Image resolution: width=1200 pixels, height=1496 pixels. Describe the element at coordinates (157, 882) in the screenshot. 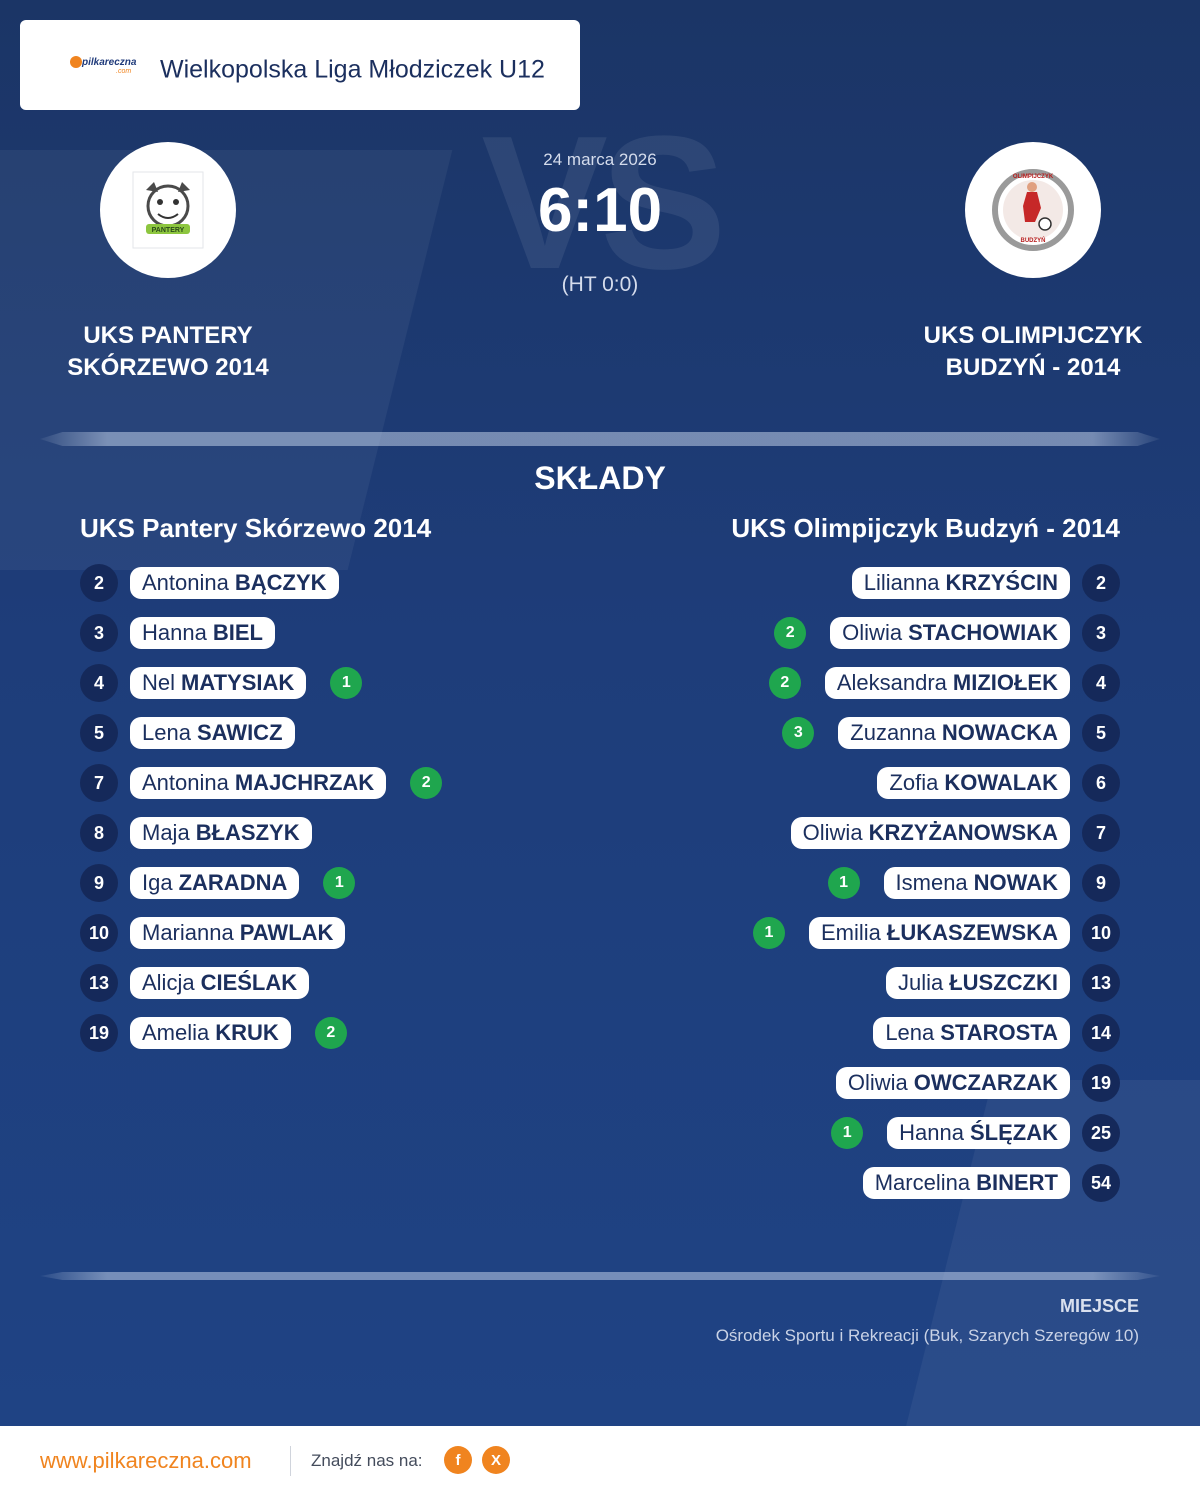

I see `player-first-name: Iga` at that location.